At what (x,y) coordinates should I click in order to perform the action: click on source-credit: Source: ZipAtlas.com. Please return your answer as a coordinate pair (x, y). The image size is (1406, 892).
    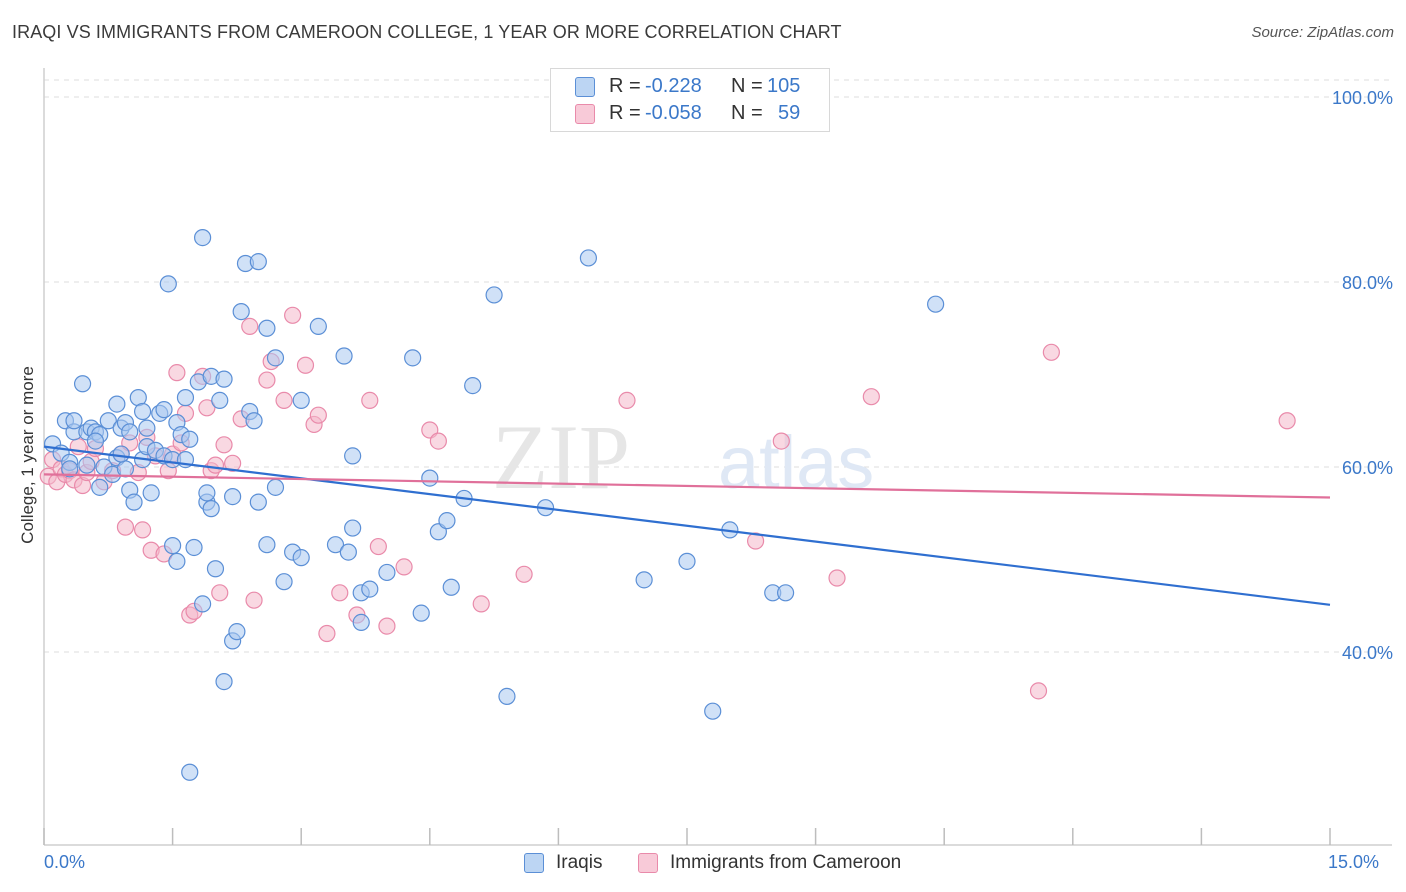
    Looking at the image, I should click on (1322, 32).